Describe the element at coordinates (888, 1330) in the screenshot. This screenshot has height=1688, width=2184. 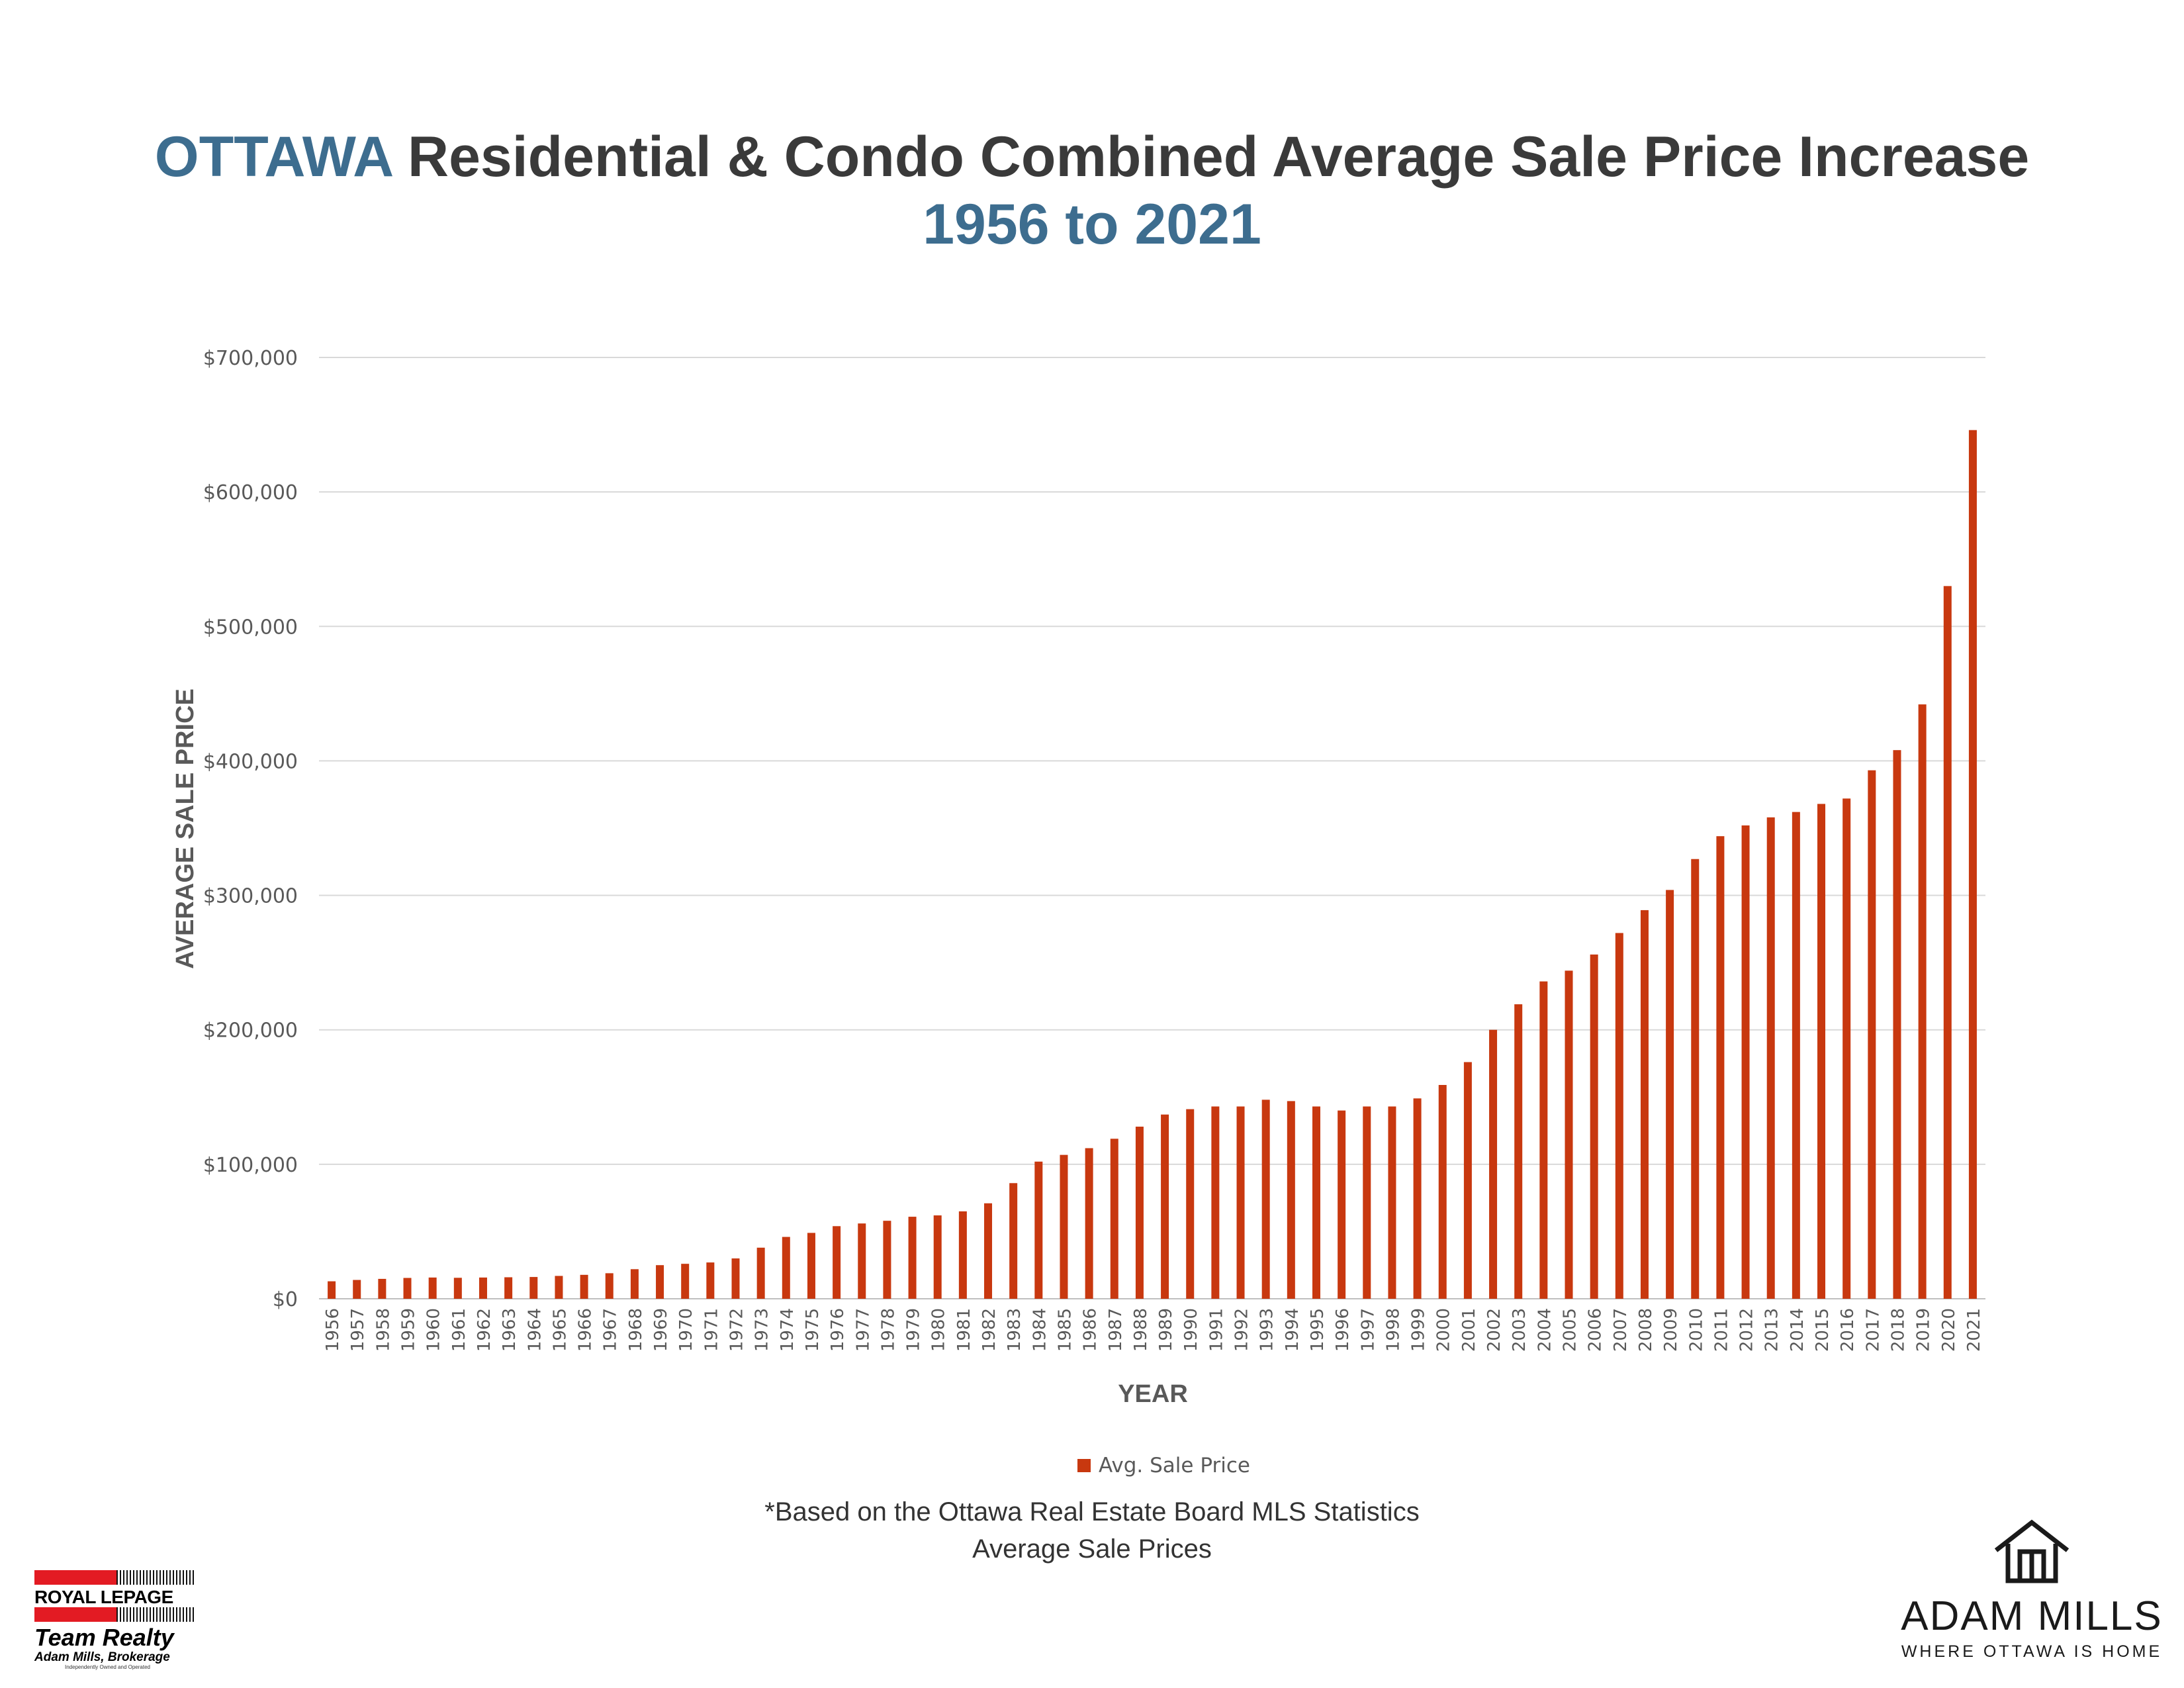
I see `x-tick-label: 1978` at that location.